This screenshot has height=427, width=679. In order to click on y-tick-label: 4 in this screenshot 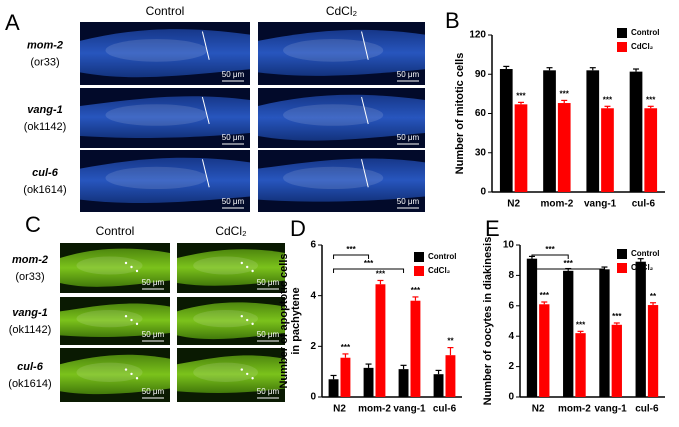, I will do `click(313, 295)`.